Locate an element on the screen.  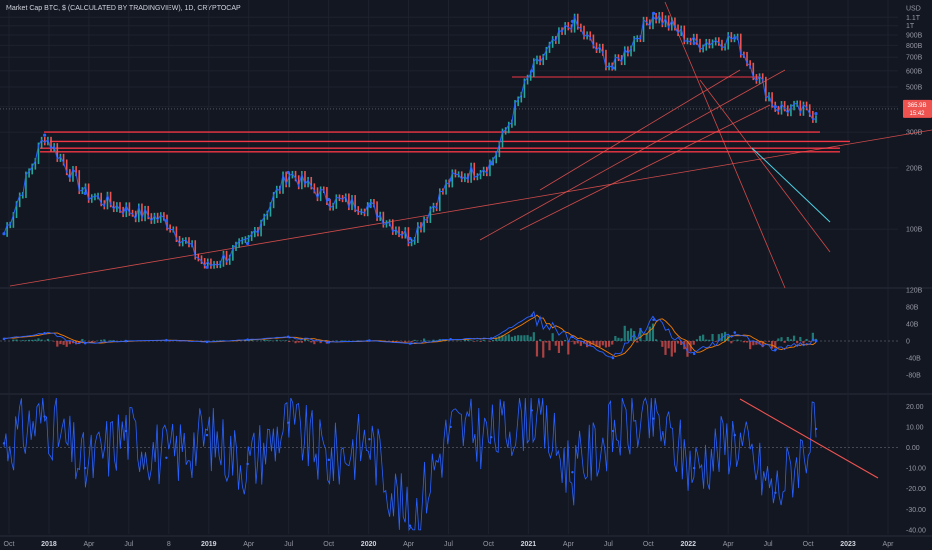
x-axis-tick-label: 2021 is located at coordinates (529, 544).